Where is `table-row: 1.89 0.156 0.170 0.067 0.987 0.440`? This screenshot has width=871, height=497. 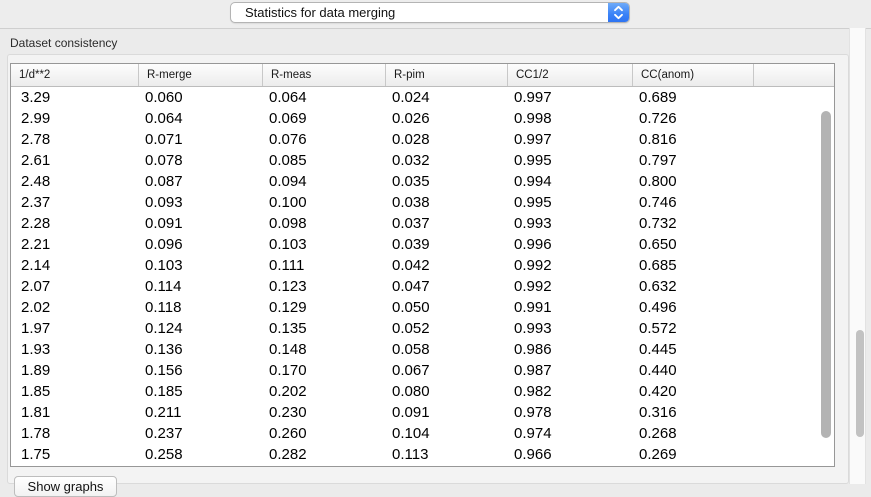 table-row: 1.89 0.156 0.170 0.067 0.987 0.440 is located at coordinates (422, 370).